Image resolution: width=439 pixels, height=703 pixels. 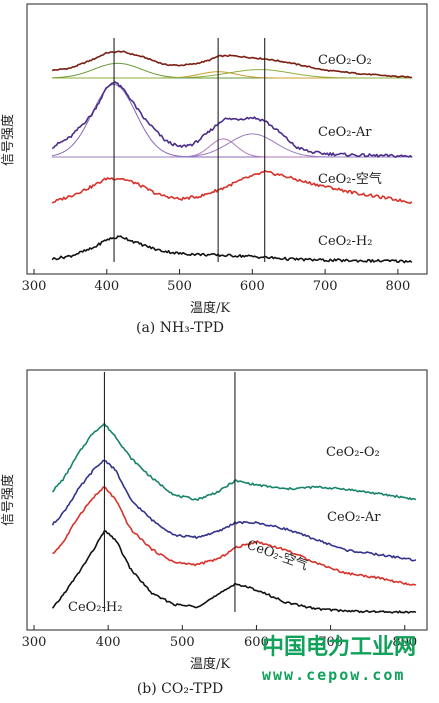 I want to click on panel-a-series-label: CeO₂-空气, so click(x=350, y=179).